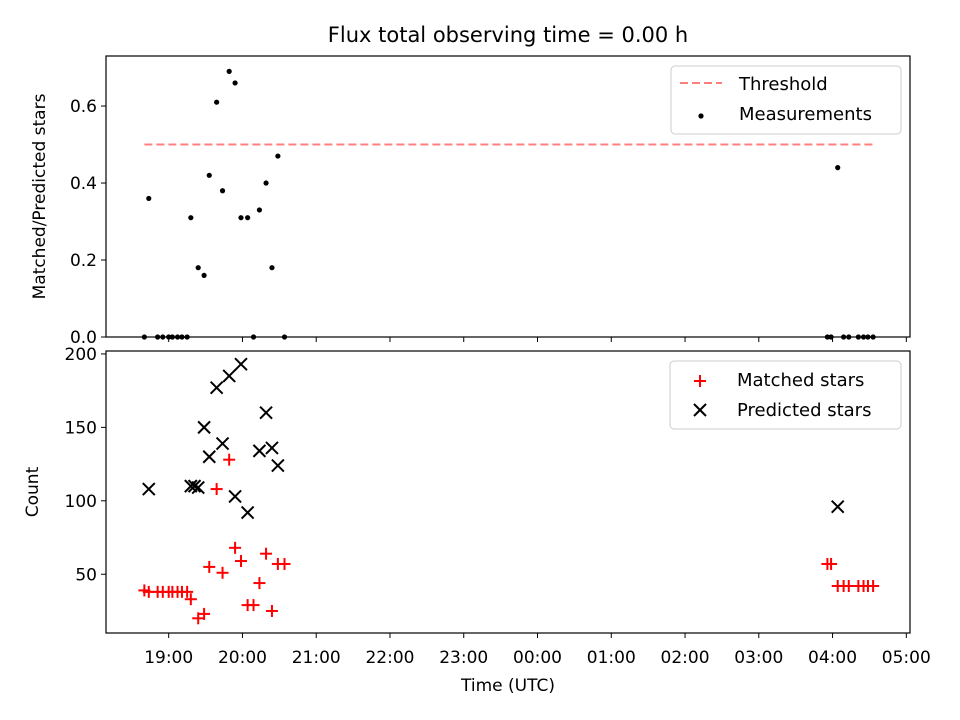 Image resolution: width=960 pixels, height=720 pixels. What do you see at coordinates (783, 84) in the screenshot?
I see `legend-label-threshold: Threshold` at bounding box center [783, 84].